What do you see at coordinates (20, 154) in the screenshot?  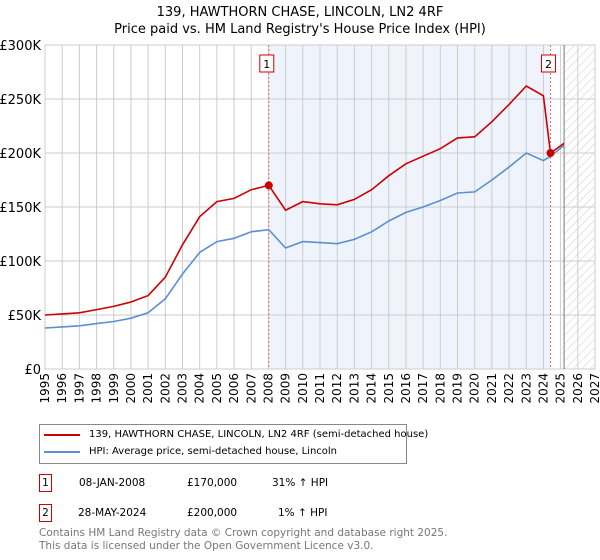 I see `y-tick-label: £200K` at bounding box center [20, 154].